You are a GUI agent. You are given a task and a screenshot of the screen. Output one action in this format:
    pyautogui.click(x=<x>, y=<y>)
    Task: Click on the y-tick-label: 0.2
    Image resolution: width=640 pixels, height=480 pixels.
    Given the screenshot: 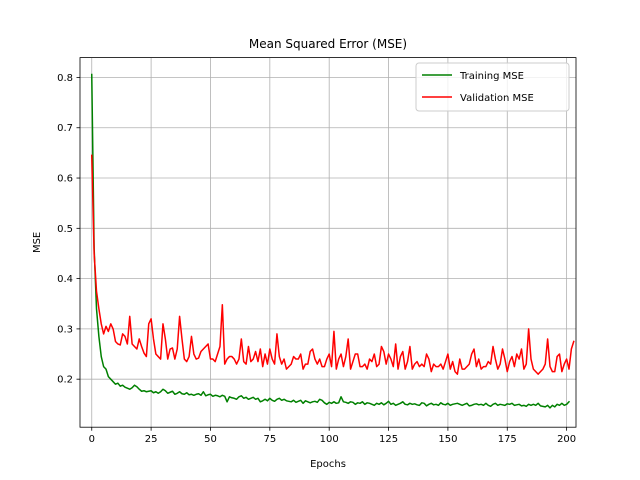 What is the action you would take?
    pyautogui.click(x=65, y=380)
    